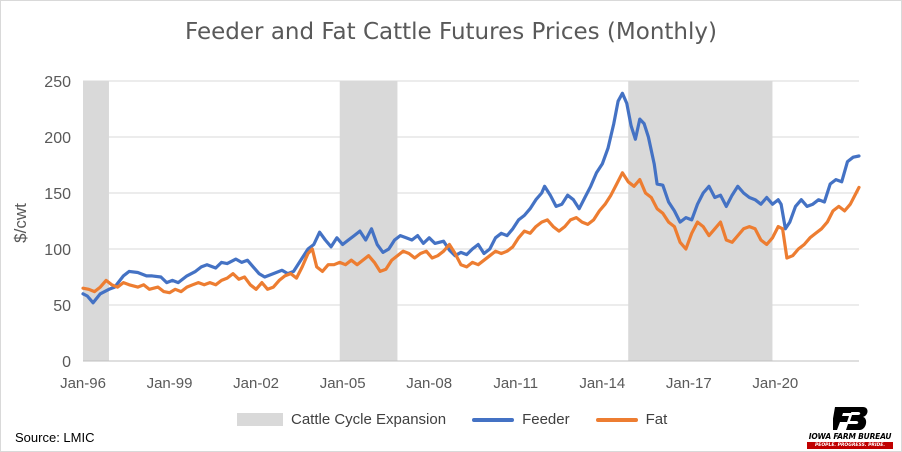 Image resolution: width=902 pixels, height=452 pixels. I want to click on x-tick-label-Jan-05: Jan-05, so click(343, 383).